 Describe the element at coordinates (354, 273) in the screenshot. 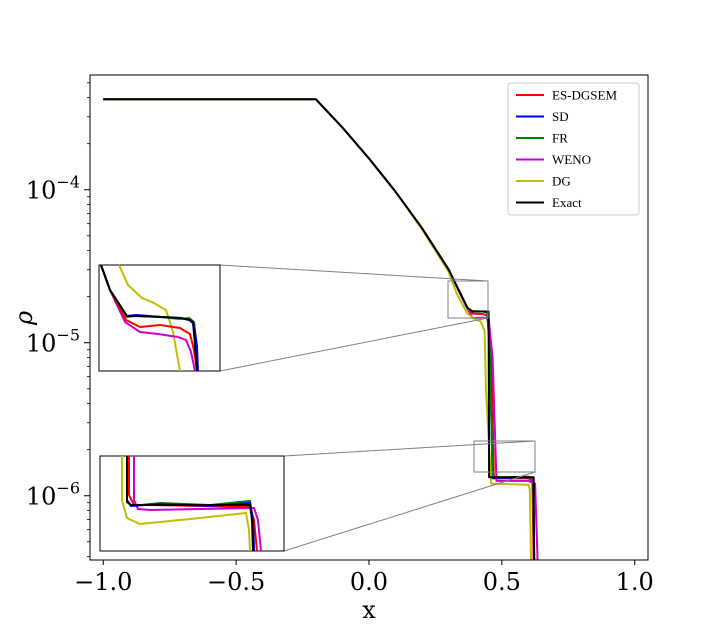

I see `zoom-connector-1a` at that location.